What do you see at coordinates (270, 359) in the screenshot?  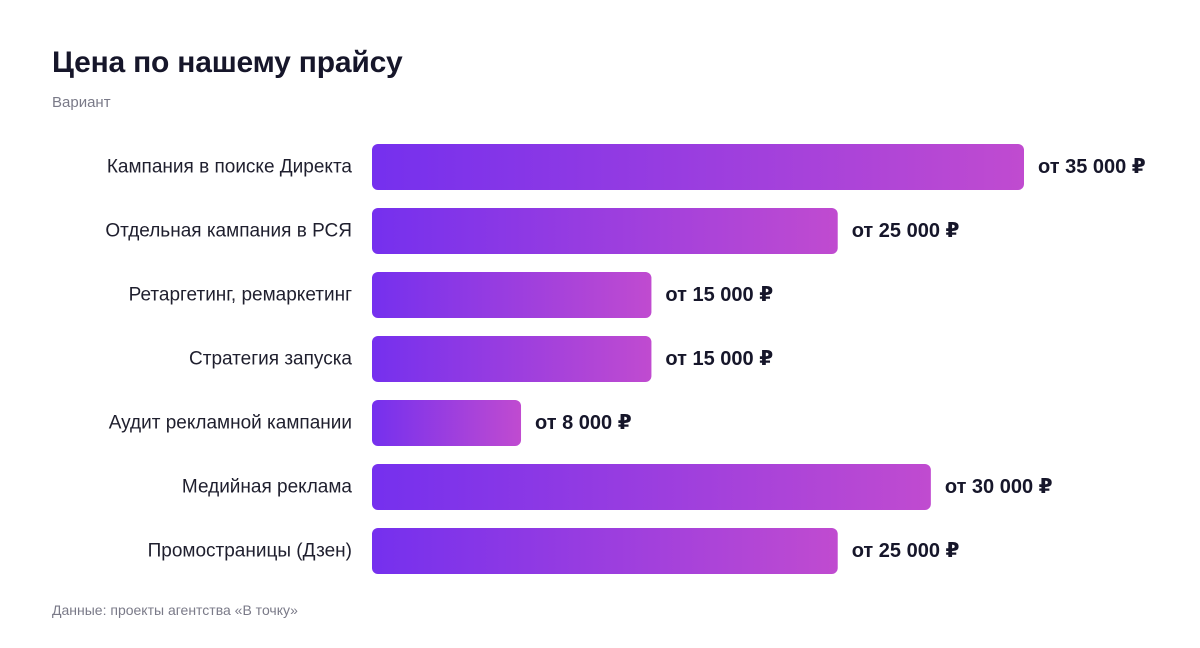 I see `category-label: Стратегия запуска` at bounding box center [270, 359].